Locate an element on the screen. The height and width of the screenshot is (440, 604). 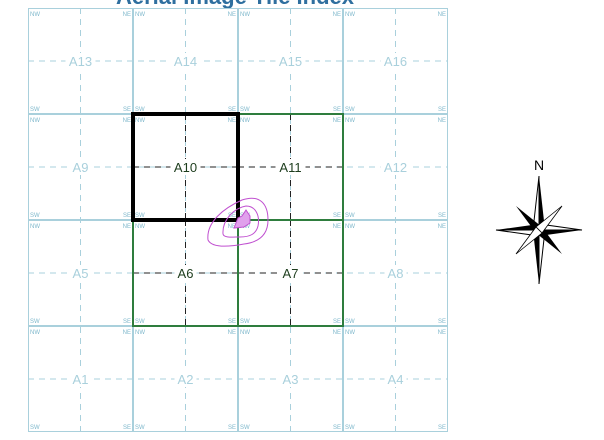
tile-a9: A9 is located at coordinates (80, 167).